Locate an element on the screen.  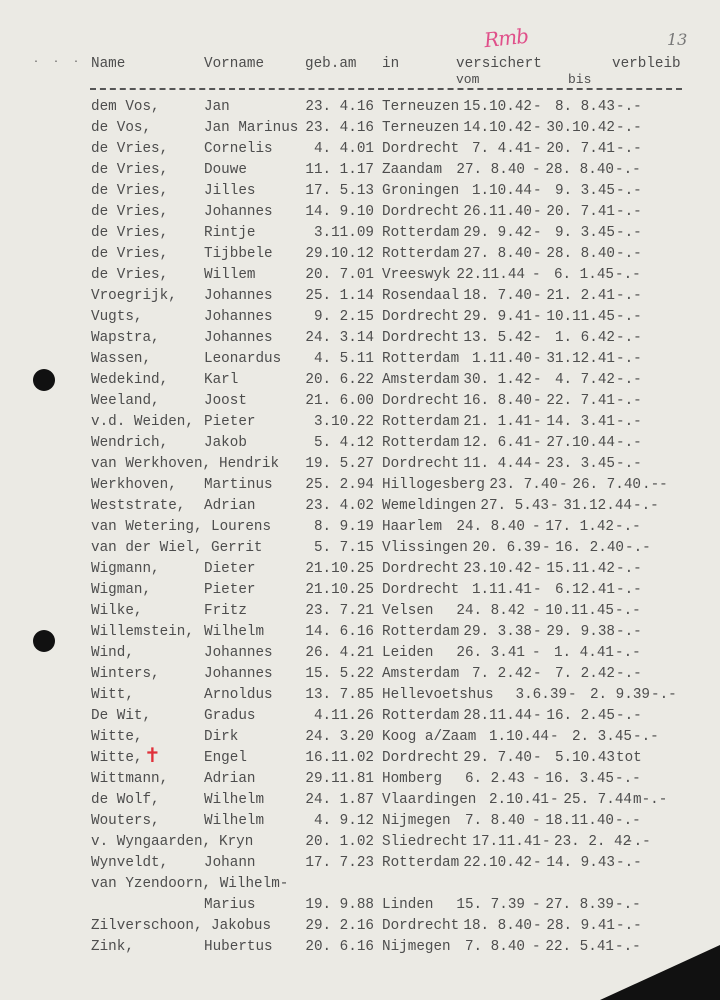
table-row: Marius 19. 9.88 Linden 15. 7.39-27. 8.39 -.- is located at coordinates (360, 906).